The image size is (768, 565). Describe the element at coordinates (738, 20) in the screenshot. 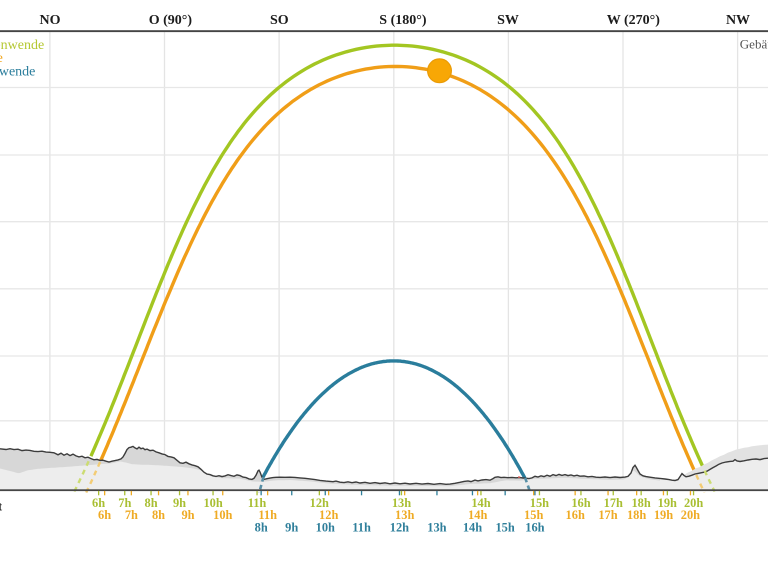

I see `svg-text: NW` at that location.